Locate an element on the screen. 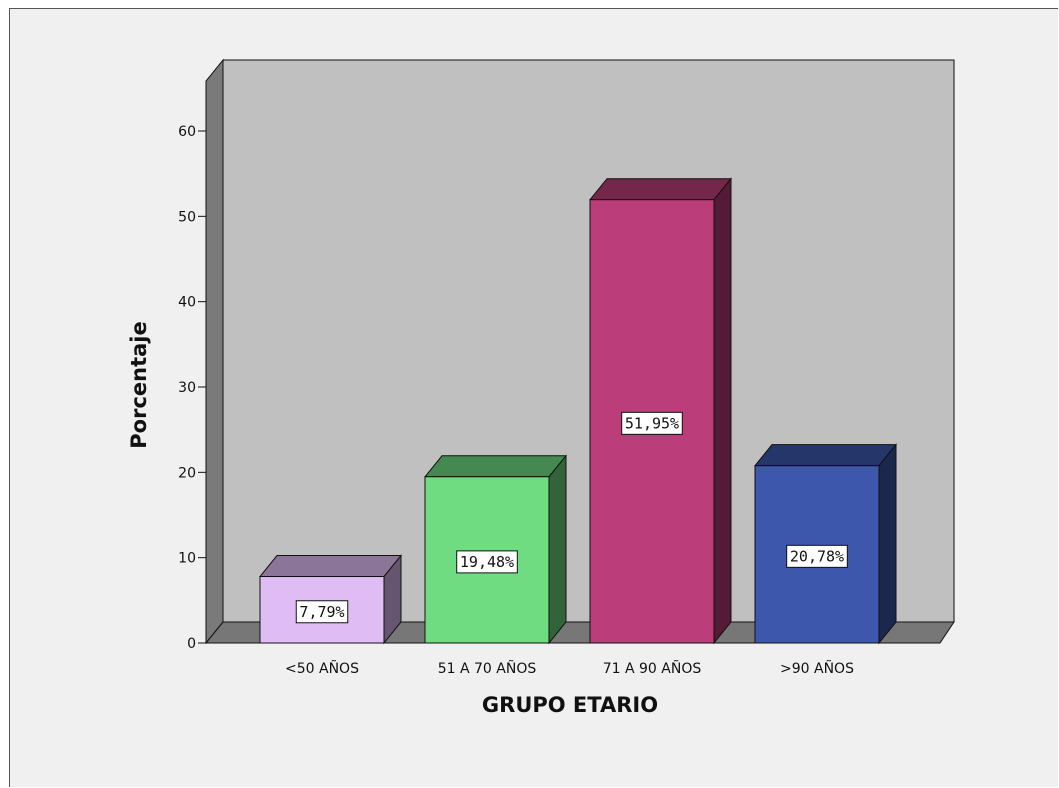 This screenshot has width=1059, height=788. x-category-label: >90 AÑOS is located at coordinates (817, 668).